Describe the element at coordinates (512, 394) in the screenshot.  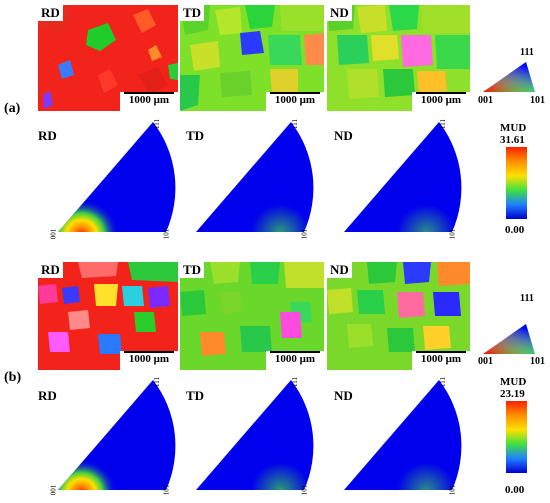
I see `mud-max: 23.19` at that location.